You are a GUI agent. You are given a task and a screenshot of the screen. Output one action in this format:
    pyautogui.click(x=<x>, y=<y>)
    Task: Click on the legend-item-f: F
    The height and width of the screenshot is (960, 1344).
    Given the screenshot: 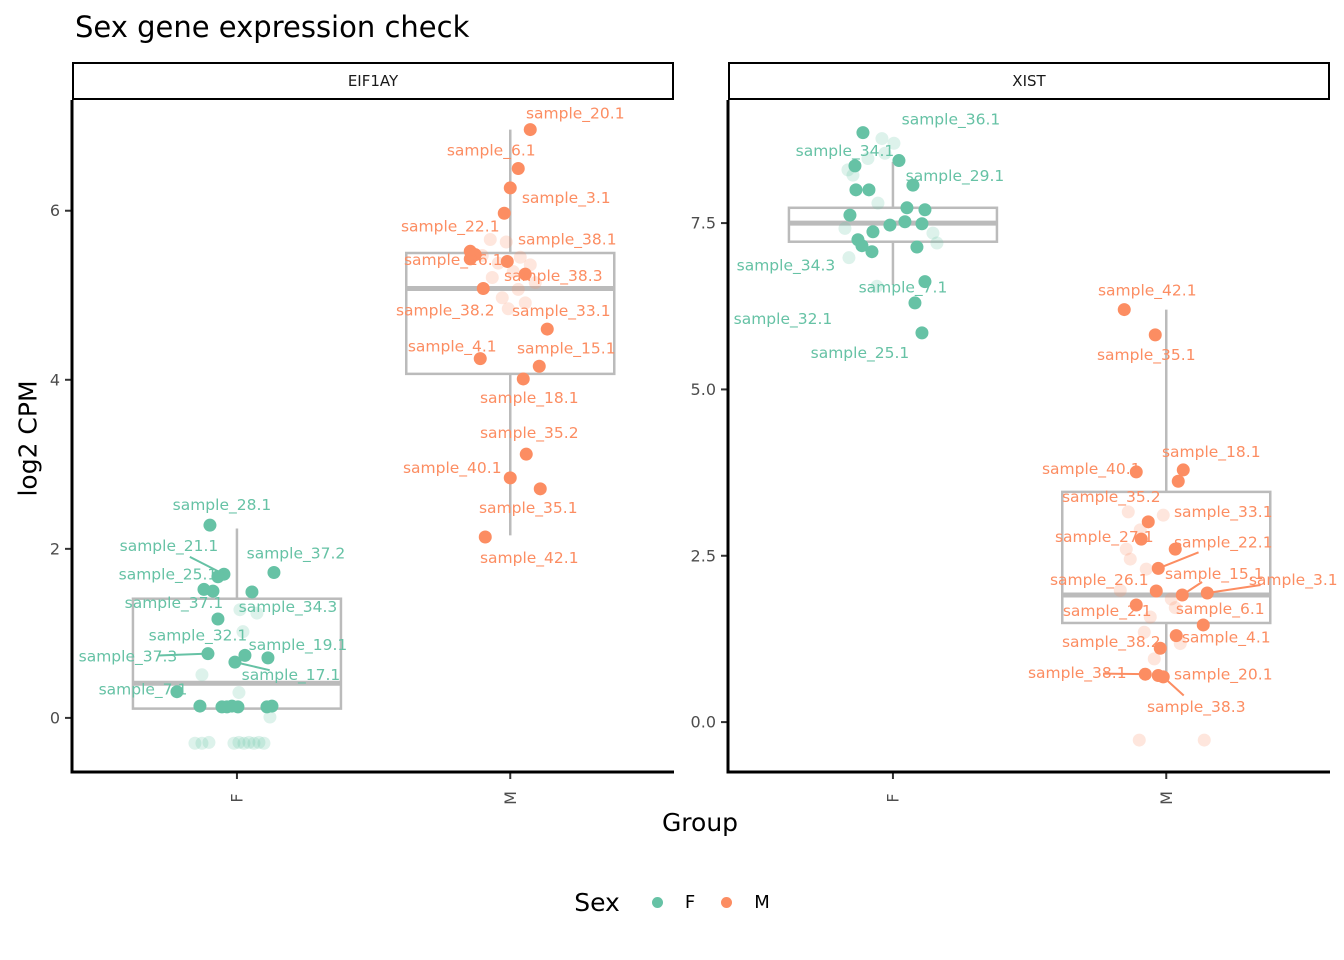 What is the action you would take?
    pyautogui.click(x=673, y=902)
    